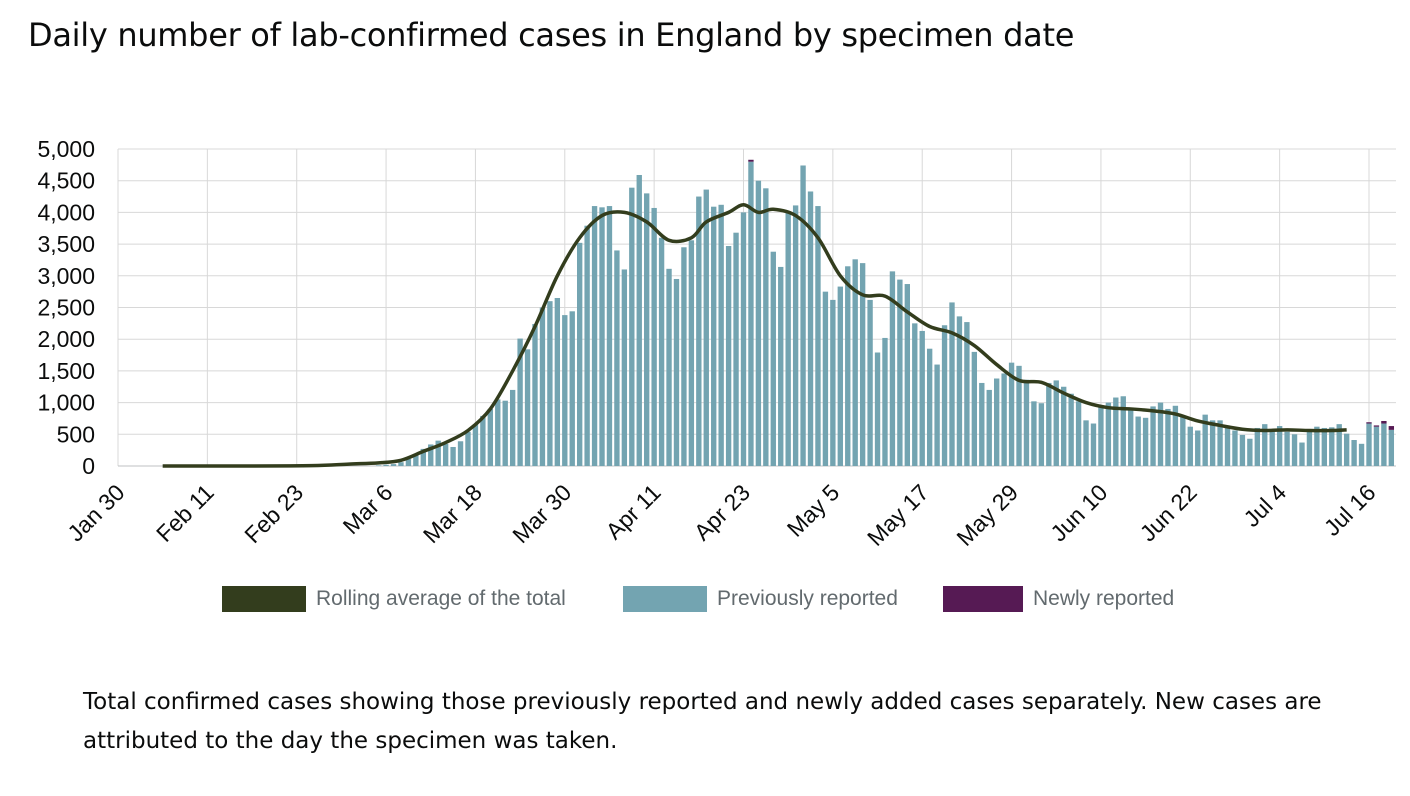 Image resolution: width=1410 pixels, height=796 pixels. Describe the element at coordinates (394, 599) in the screenshot. I see `legend-item-rolling: Rolling average of the total` at that location.